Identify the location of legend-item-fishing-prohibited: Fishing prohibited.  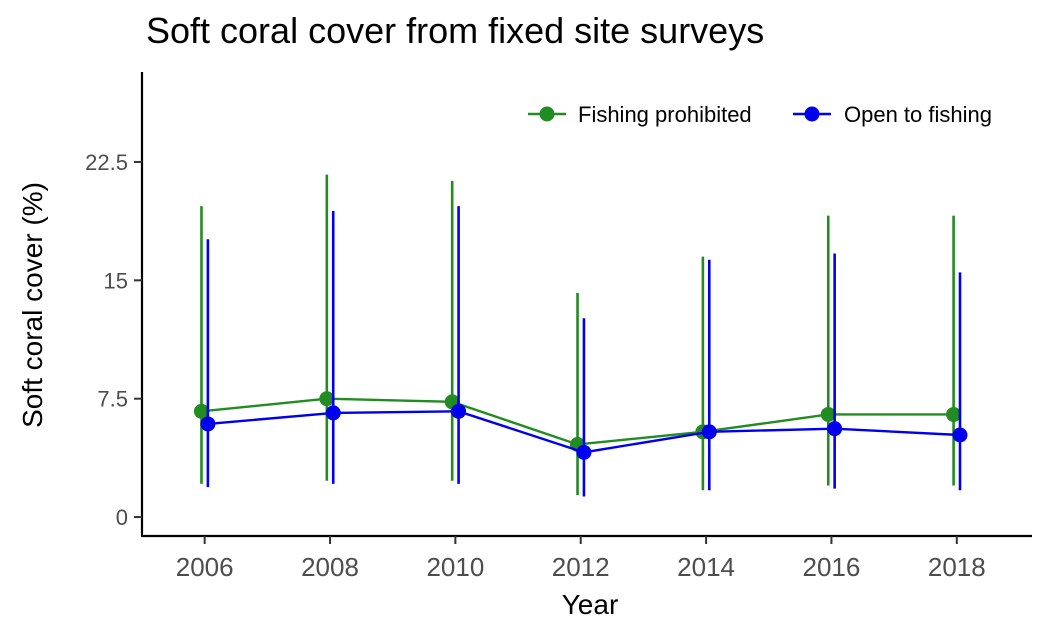
(640, 114).